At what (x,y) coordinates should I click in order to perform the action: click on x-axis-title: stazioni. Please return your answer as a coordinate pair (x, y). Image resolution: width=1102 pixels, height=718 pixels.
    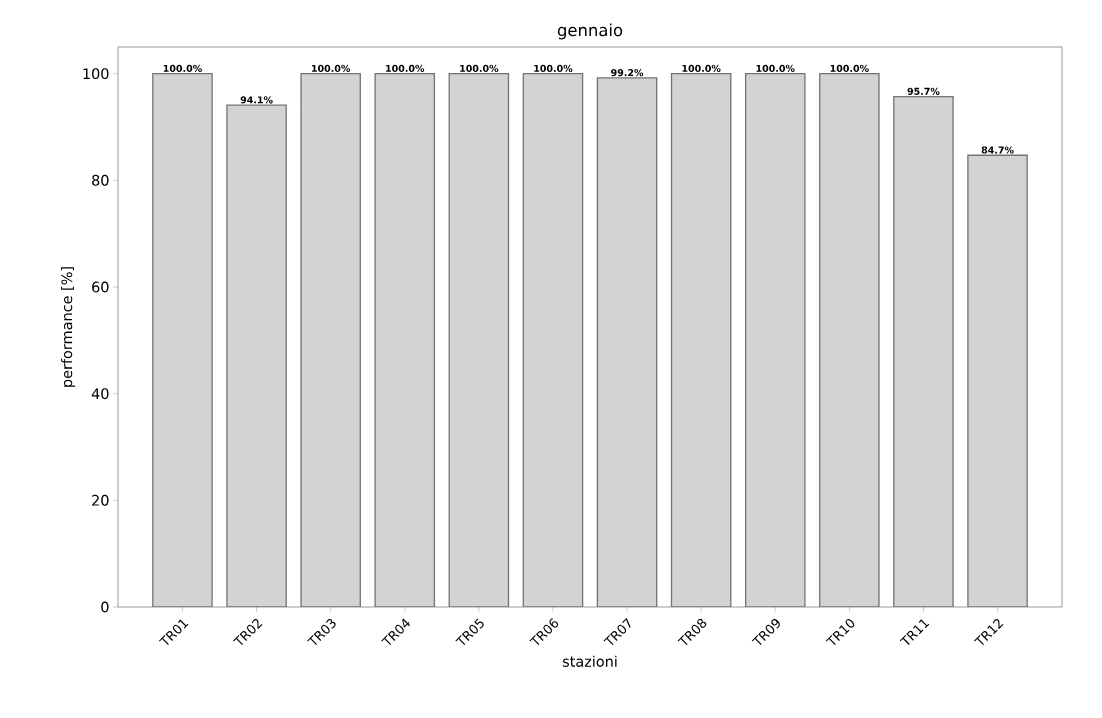
    Looking at the image, I should click on (589, 661).